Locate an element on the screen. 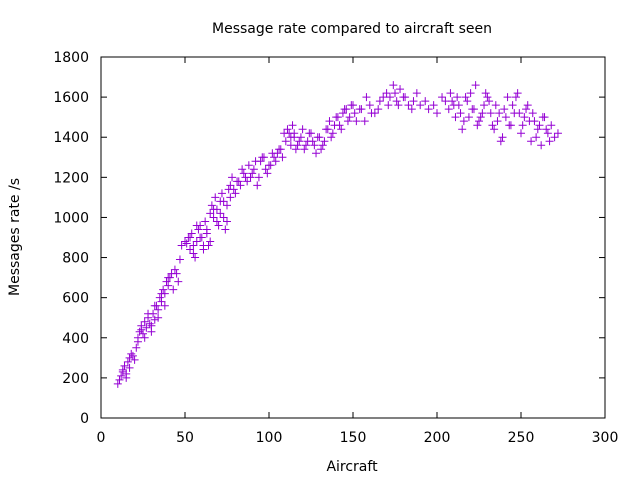 This screenshot has height=480, width=640. x-tick-label: 100 is located at coordinates (269, 438).